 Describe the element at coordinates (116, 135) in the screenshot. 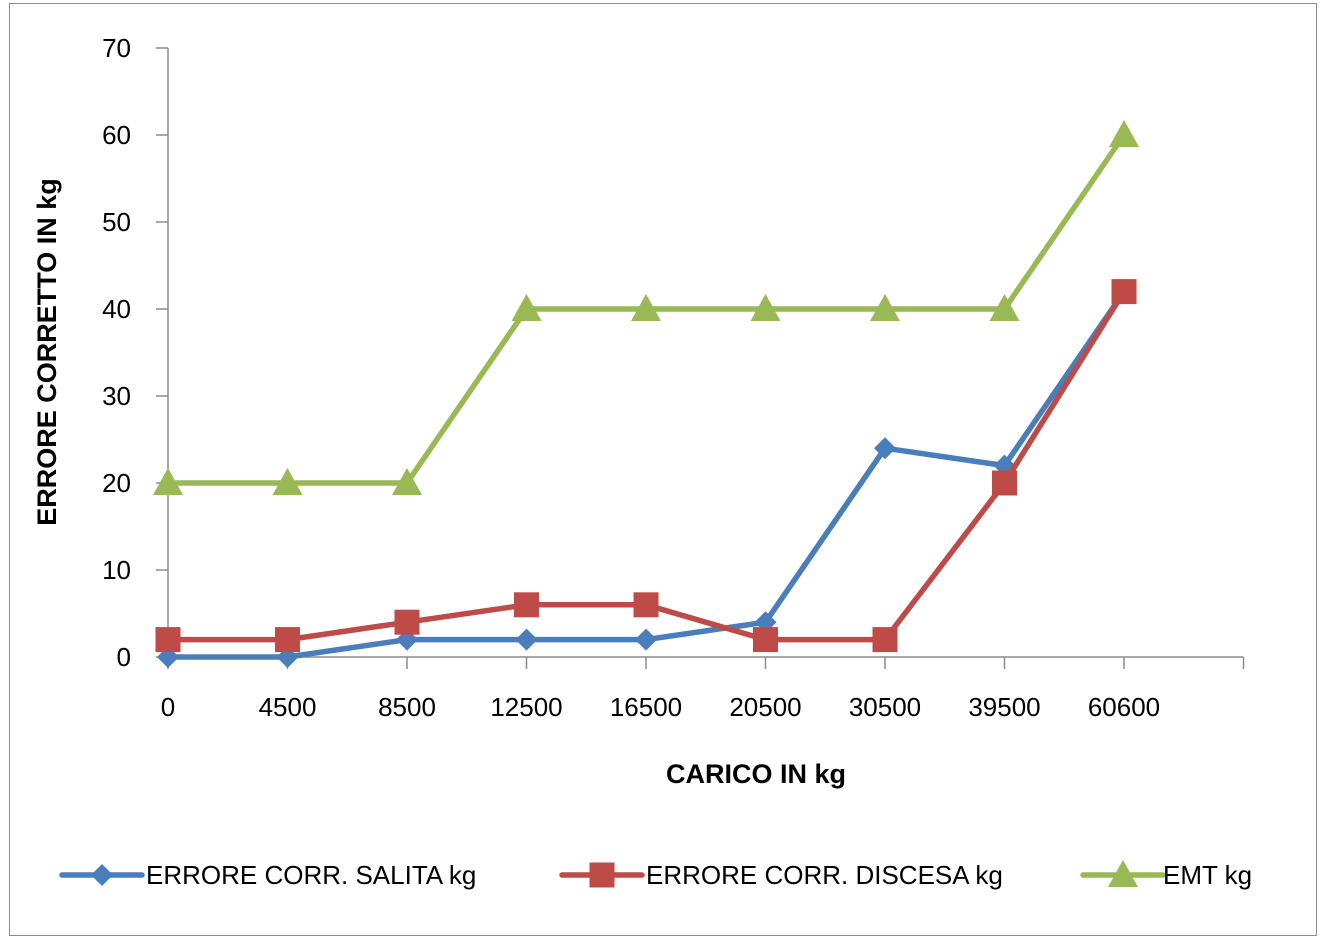

I see `y-tick-label: 60` at that location.